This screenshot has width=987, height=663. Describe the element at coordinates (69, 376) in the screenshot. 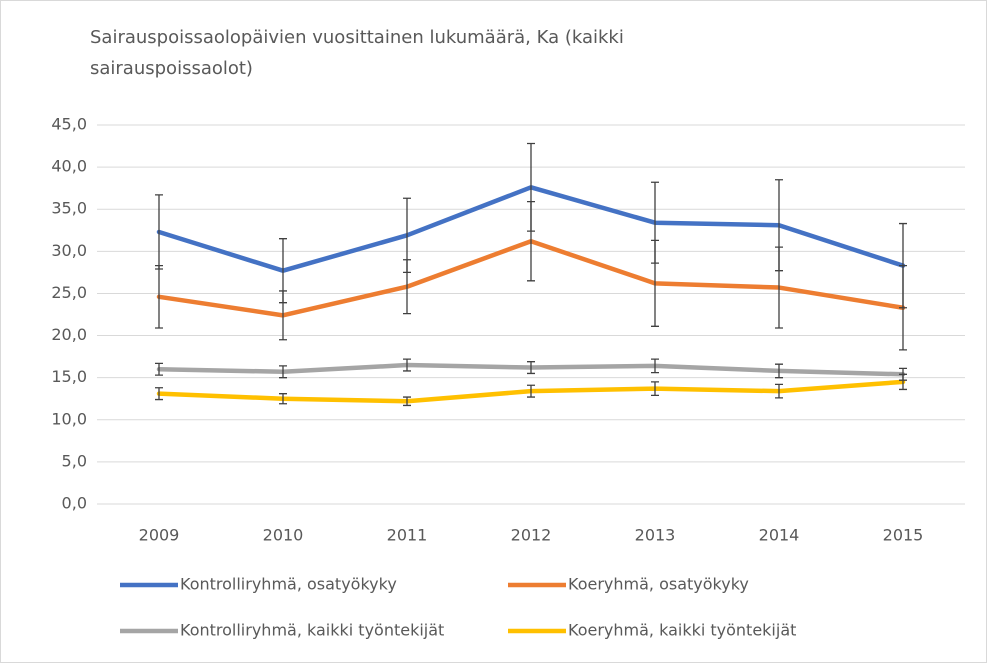

I see `y-tick-label: 15,0` at that location.